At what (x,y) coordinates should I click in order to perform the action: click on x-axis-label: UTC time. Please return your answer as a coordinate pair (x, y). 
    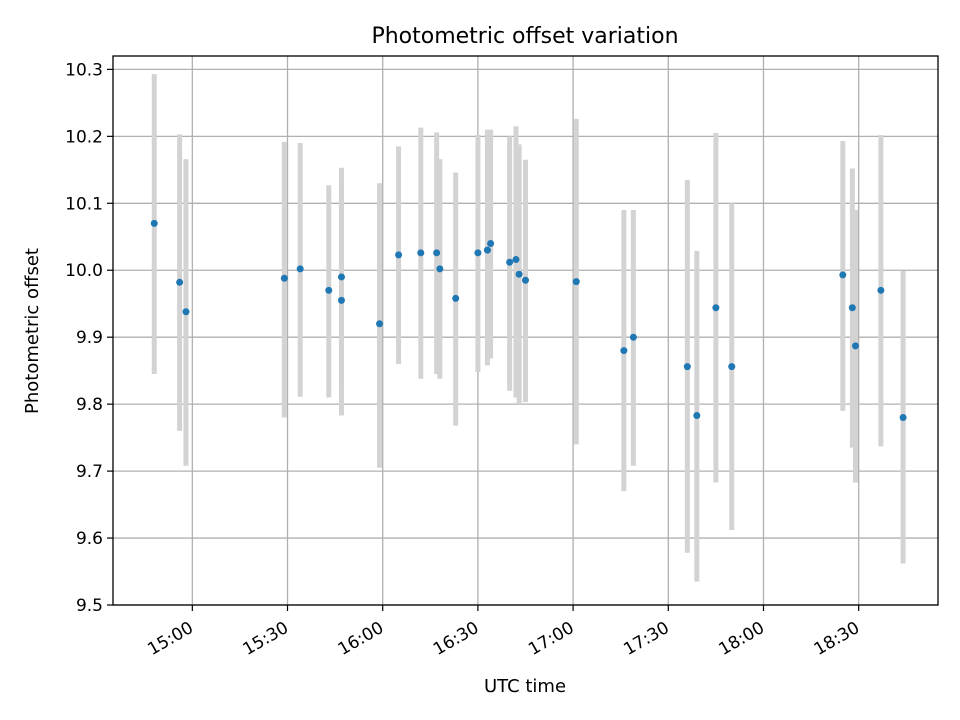
    Looking at the image, I should click on (525, 686).